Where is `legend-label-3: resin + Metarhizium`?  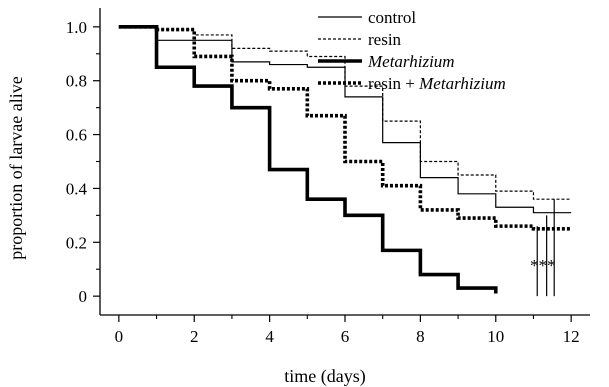
legend-label-3: resin + Metarhizium is located at coordinates (437, 83).